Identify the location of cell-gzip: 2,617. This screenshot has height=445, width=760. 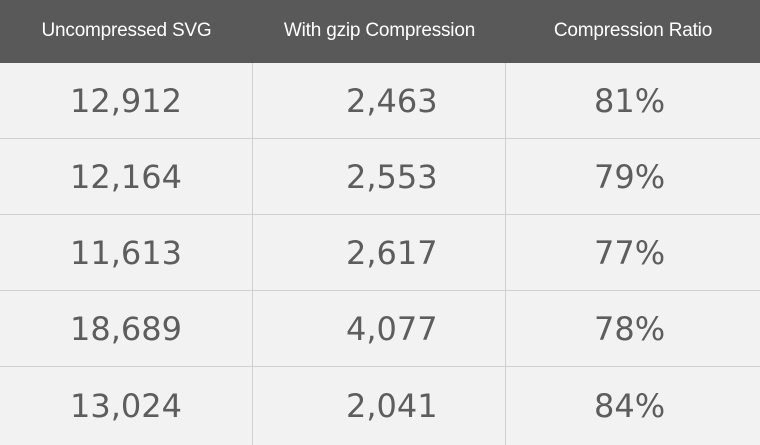
(379, 252).